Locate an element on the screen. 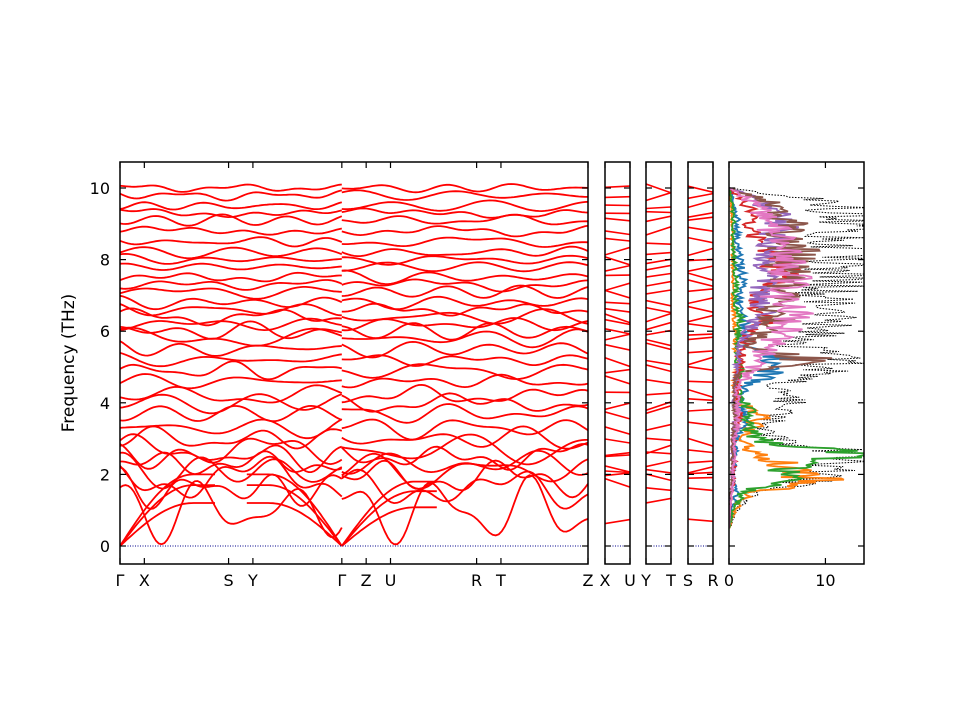 The height and width of the screenshot is (720, 960). y-axis-label: Frequency (THz) is located at coordinates (69, 363).